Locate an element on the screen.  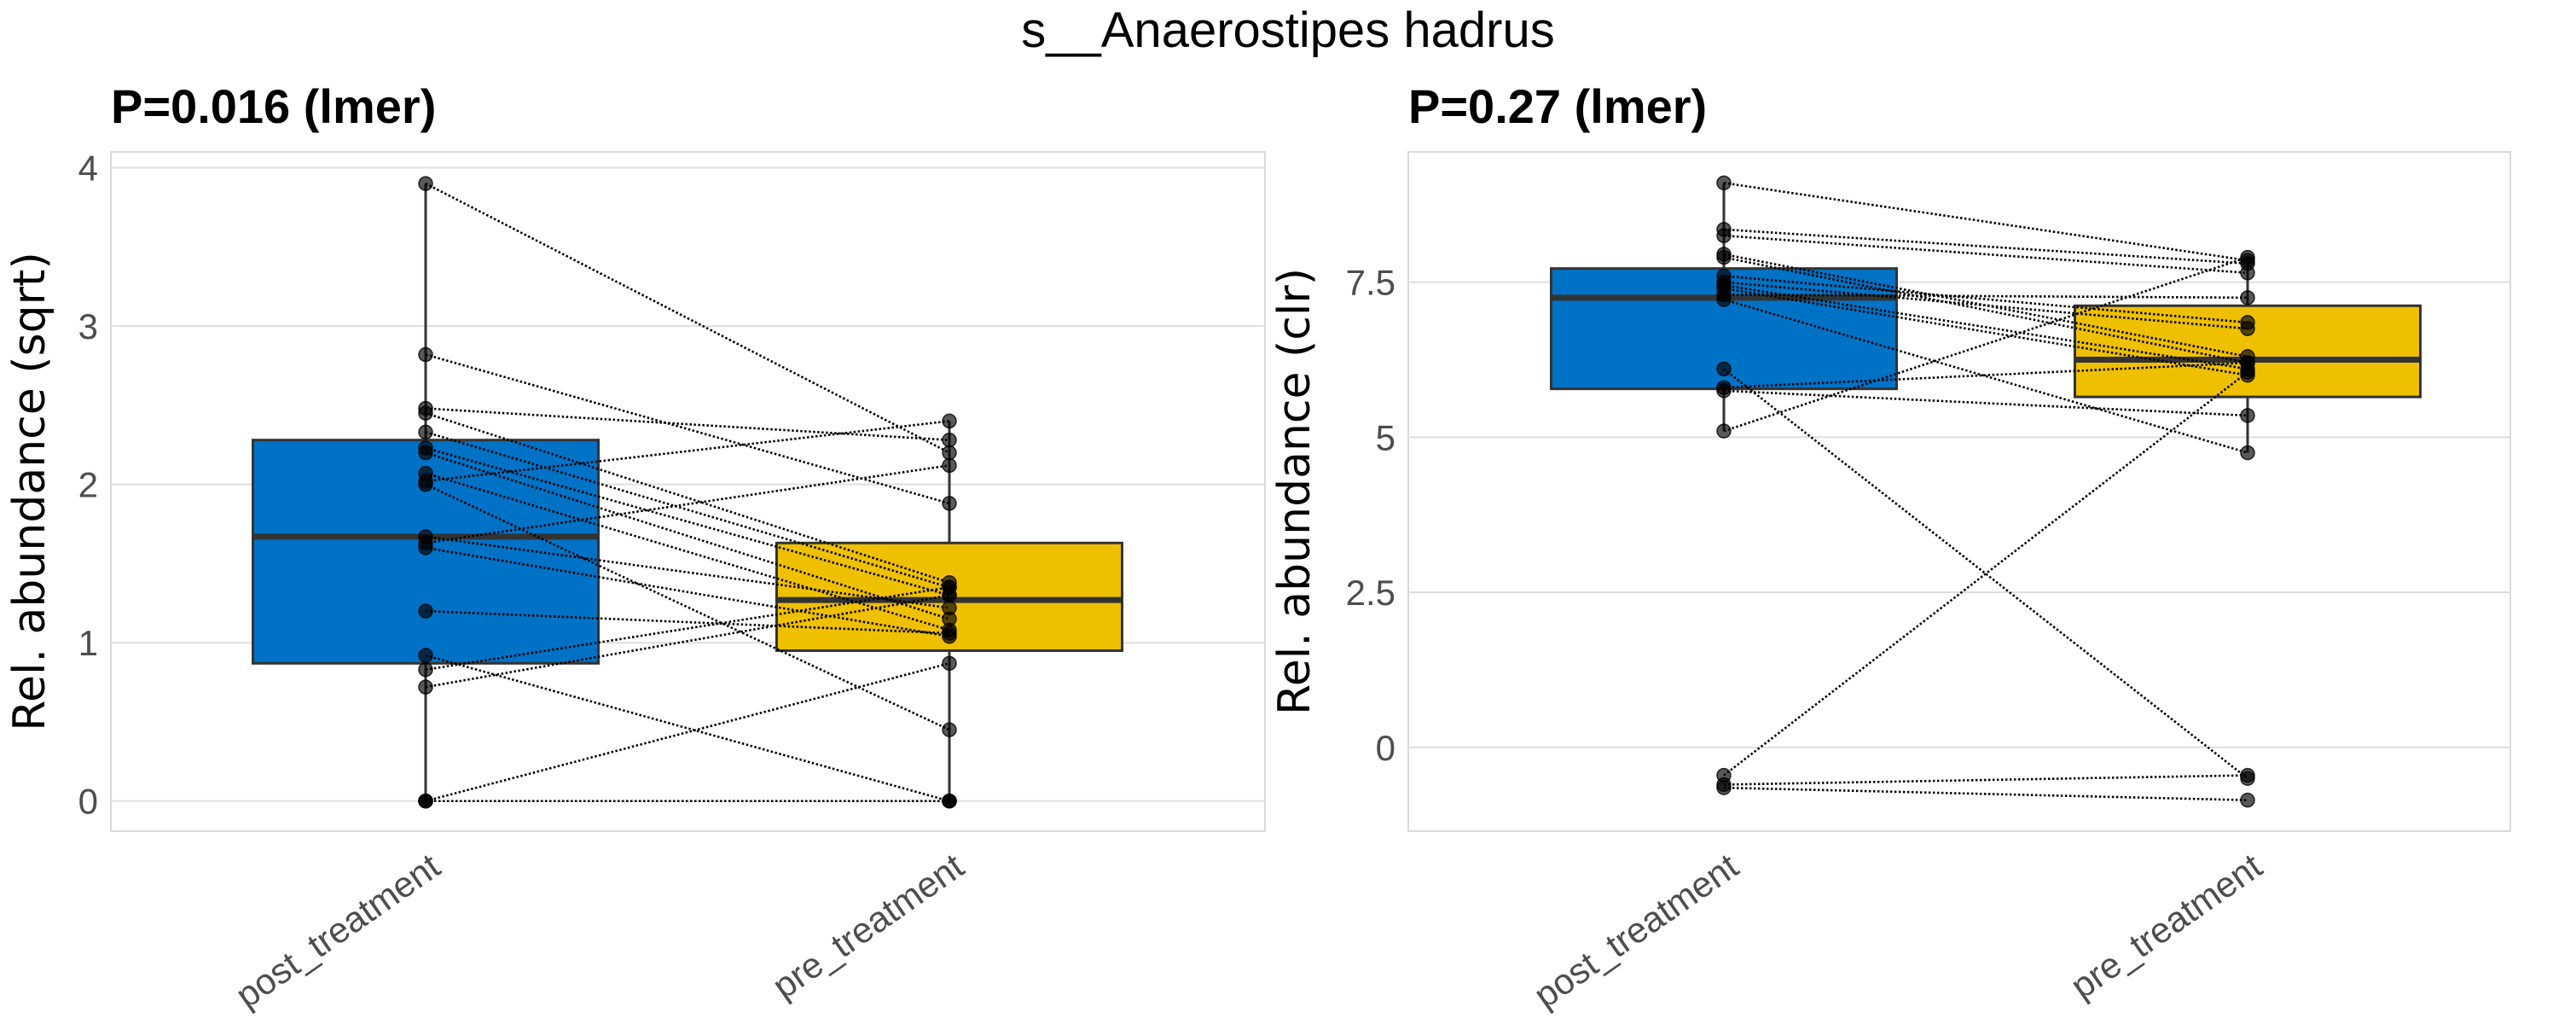
y-tick-label: 1 is located at coordinates (88, 643).